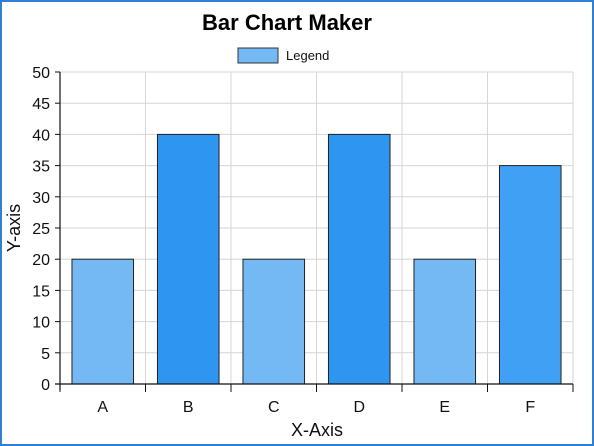  I want to click on y-axis-label: Y-axis, so click(14, 228).